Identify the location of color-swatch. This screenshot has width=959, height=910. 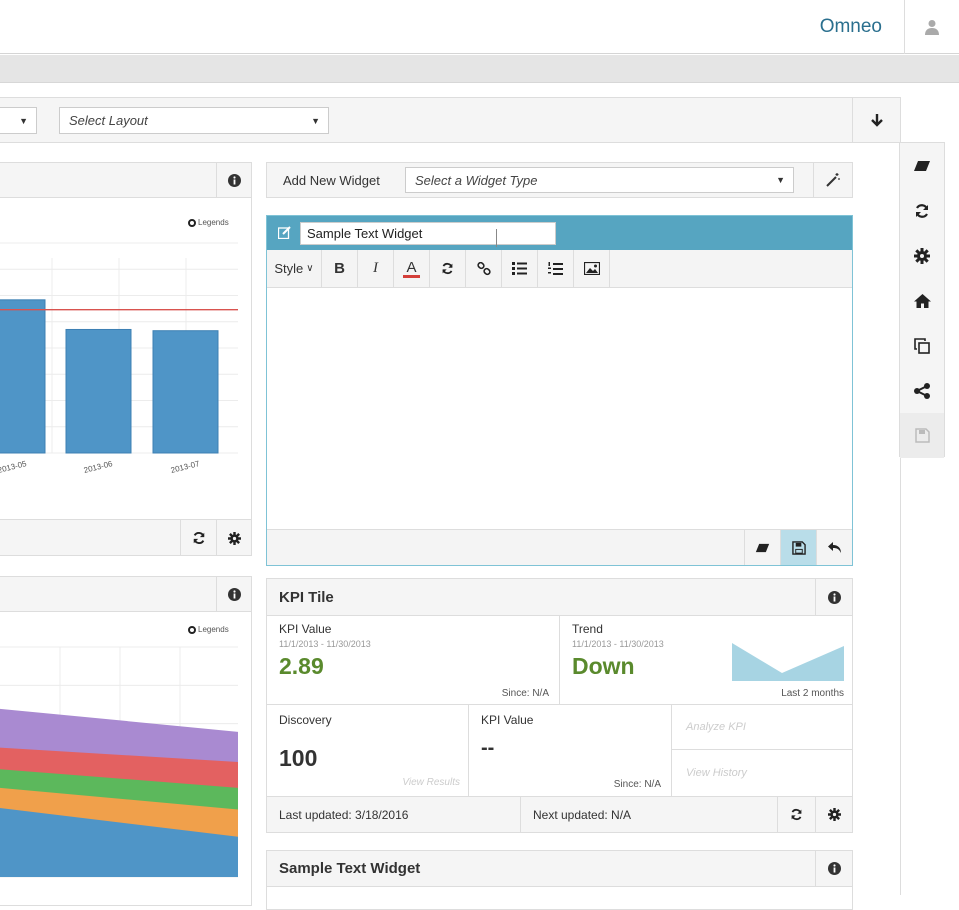
(411, 276).